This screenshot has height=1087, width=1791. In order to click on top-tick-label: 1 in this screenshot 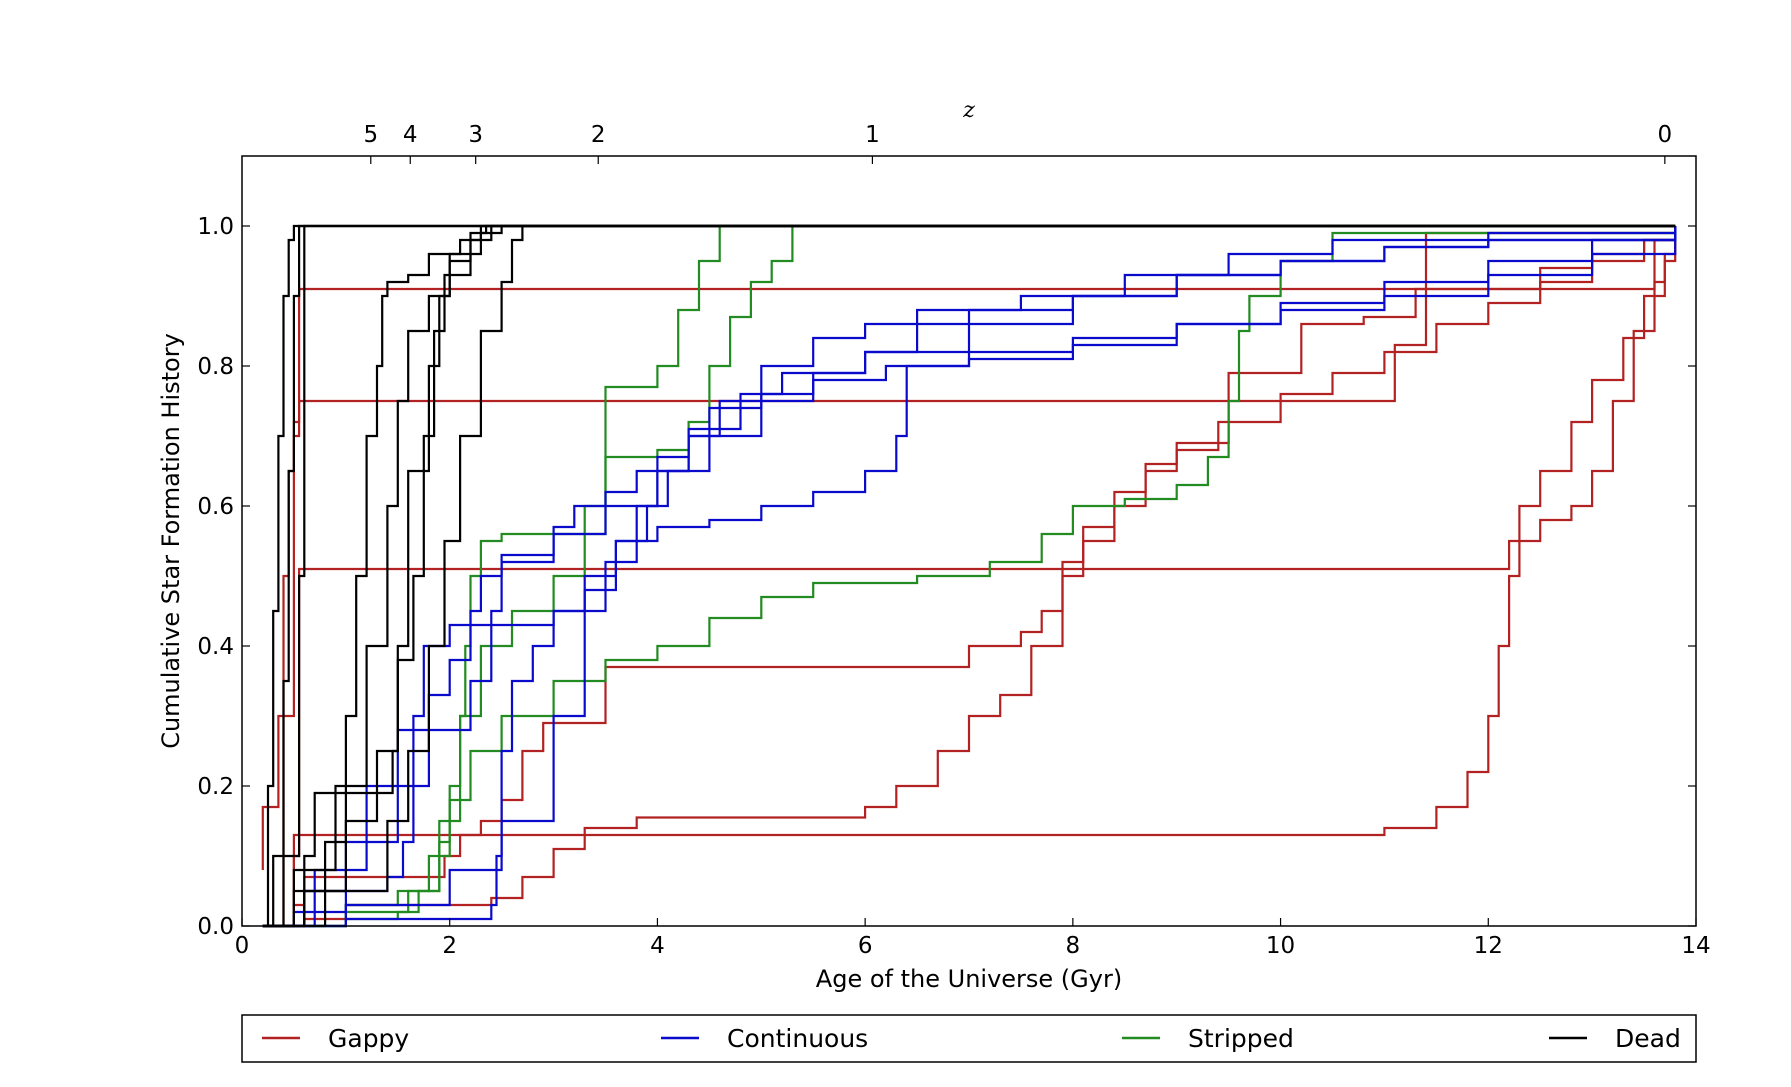, I will do `click(872, 135)`.